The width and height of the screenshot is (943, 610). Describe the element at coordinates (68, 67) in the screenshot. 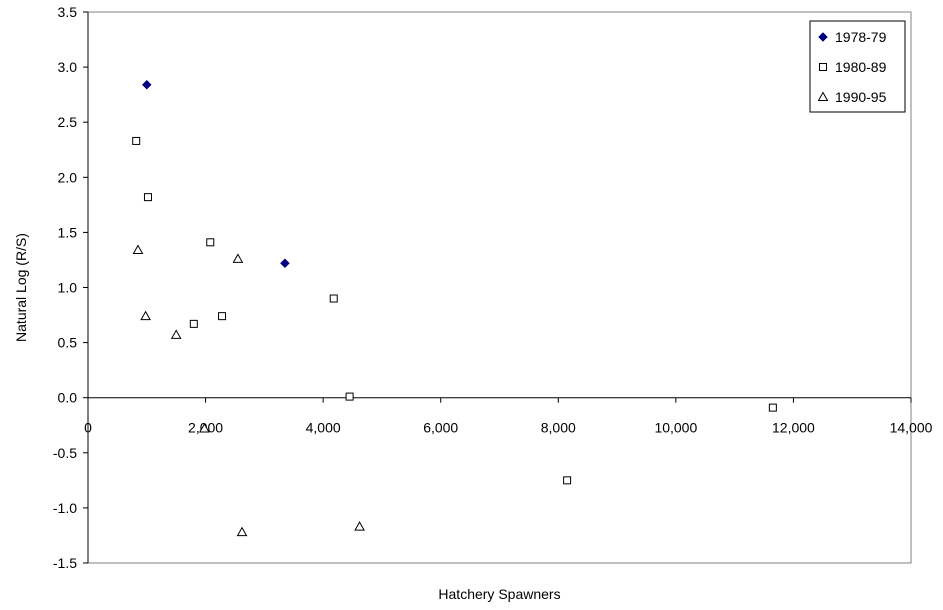

I see `y-tick-label: 3.0` at that location.